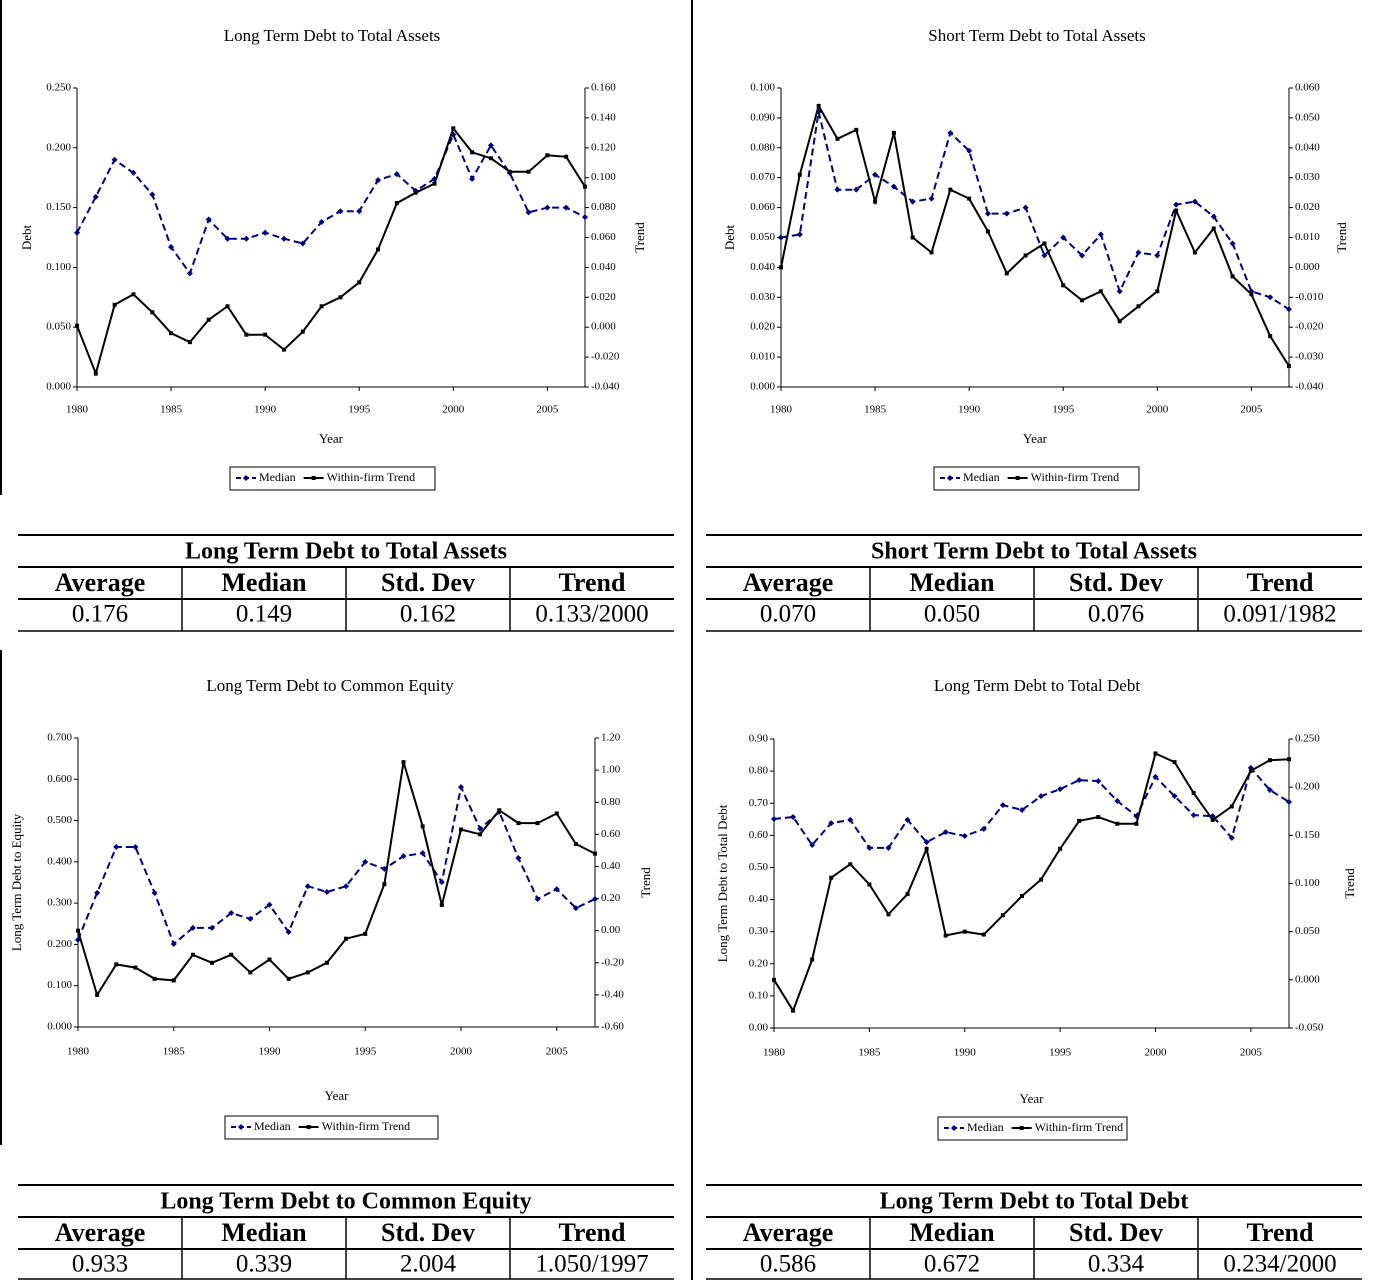  Describe the element at coordinates (428, 1232) in the screenshot. I see `table-header: Std. Dev` at that location.